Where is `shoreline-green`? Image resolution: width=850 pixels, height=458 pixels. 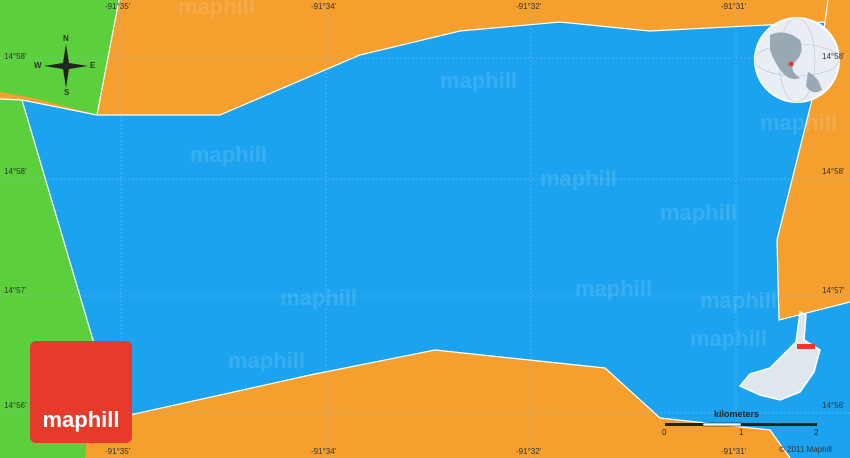
shoreline-green is located at coordinates (108, 58).